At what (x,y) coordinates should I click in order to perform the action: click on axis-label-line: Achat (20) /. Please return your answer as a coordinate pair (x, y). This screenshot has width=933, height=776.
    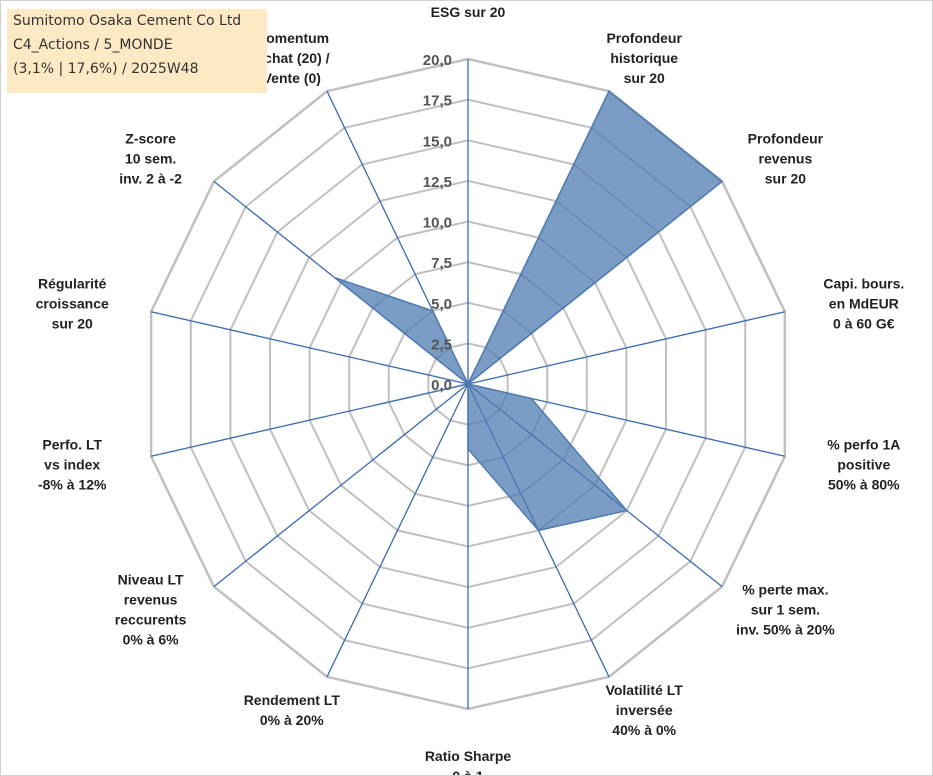
    Looking at the image, I should click on (292, 58).